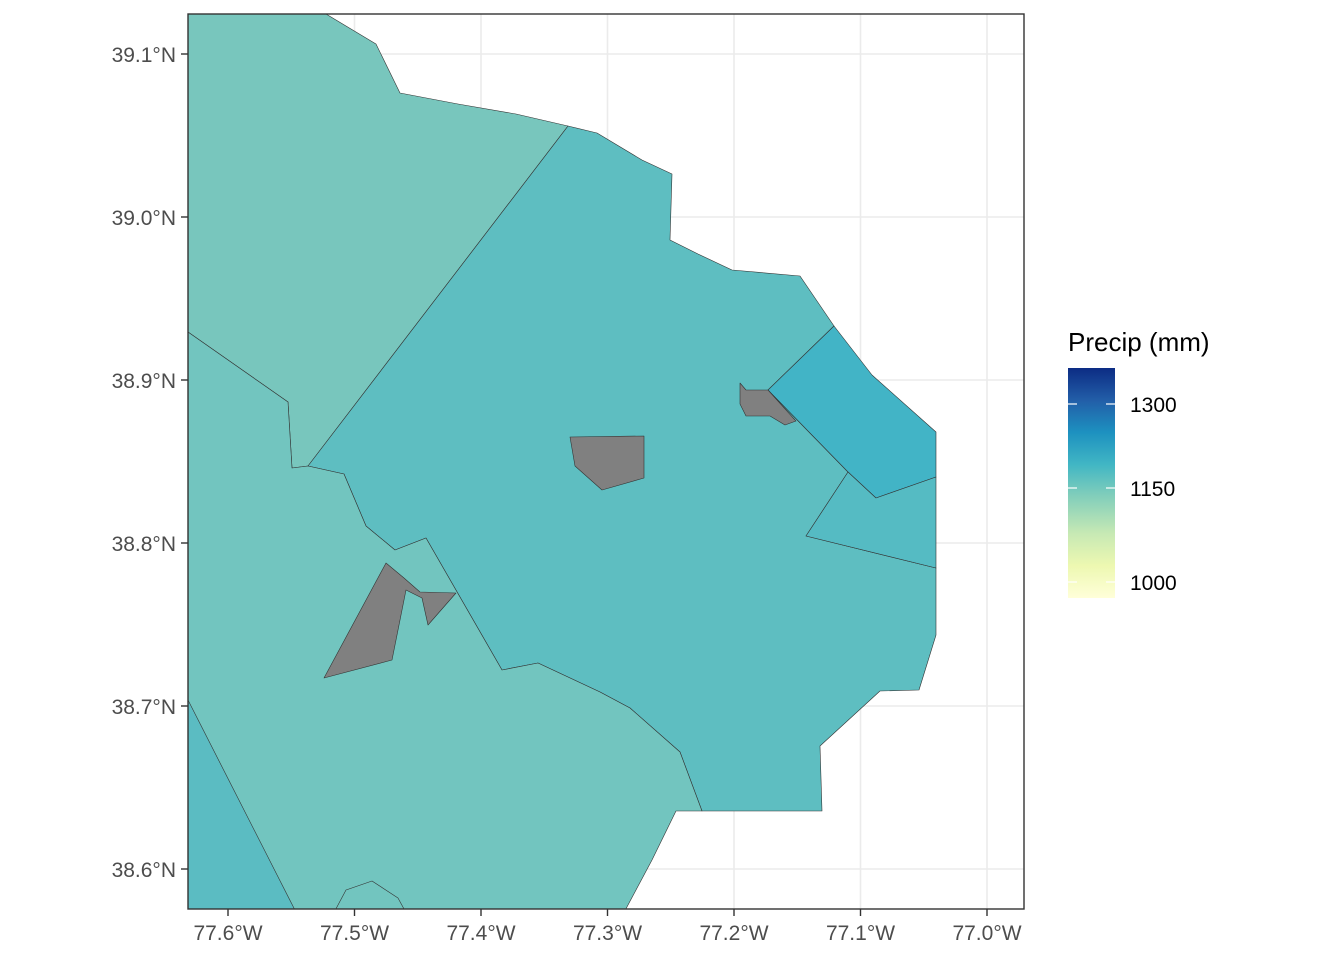 The image size is (1344, 960). Describe the element at coordinates (227, 933) in the screenshot. I see `x-tick-label: 77.6°W` at that location.